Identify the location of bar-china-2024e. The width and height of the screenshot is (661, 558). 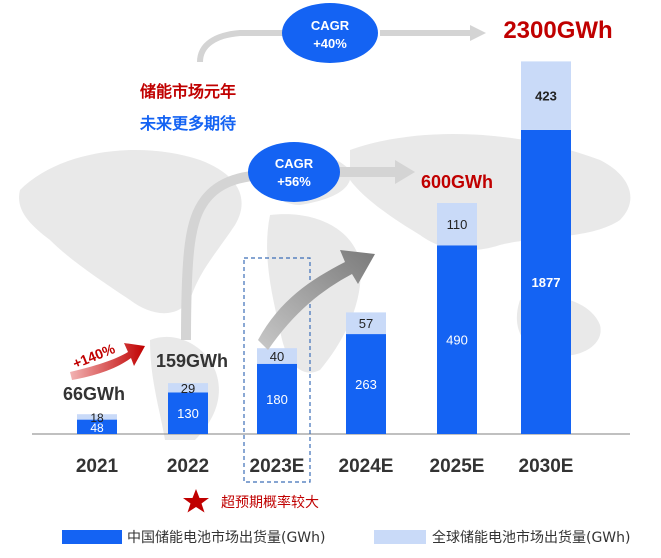
(366, 384).